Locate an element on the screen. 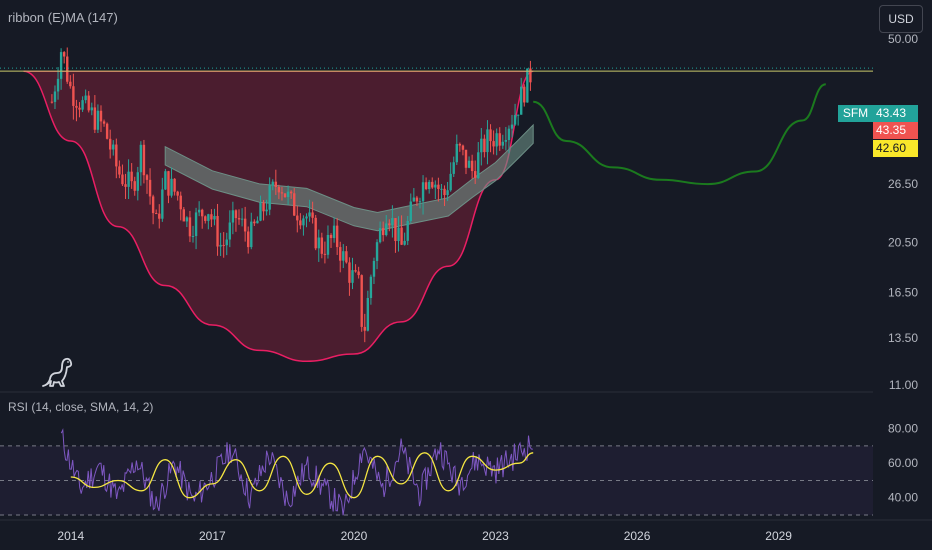  price-tick-label: 26.50 is located at coordinates (903, 184).